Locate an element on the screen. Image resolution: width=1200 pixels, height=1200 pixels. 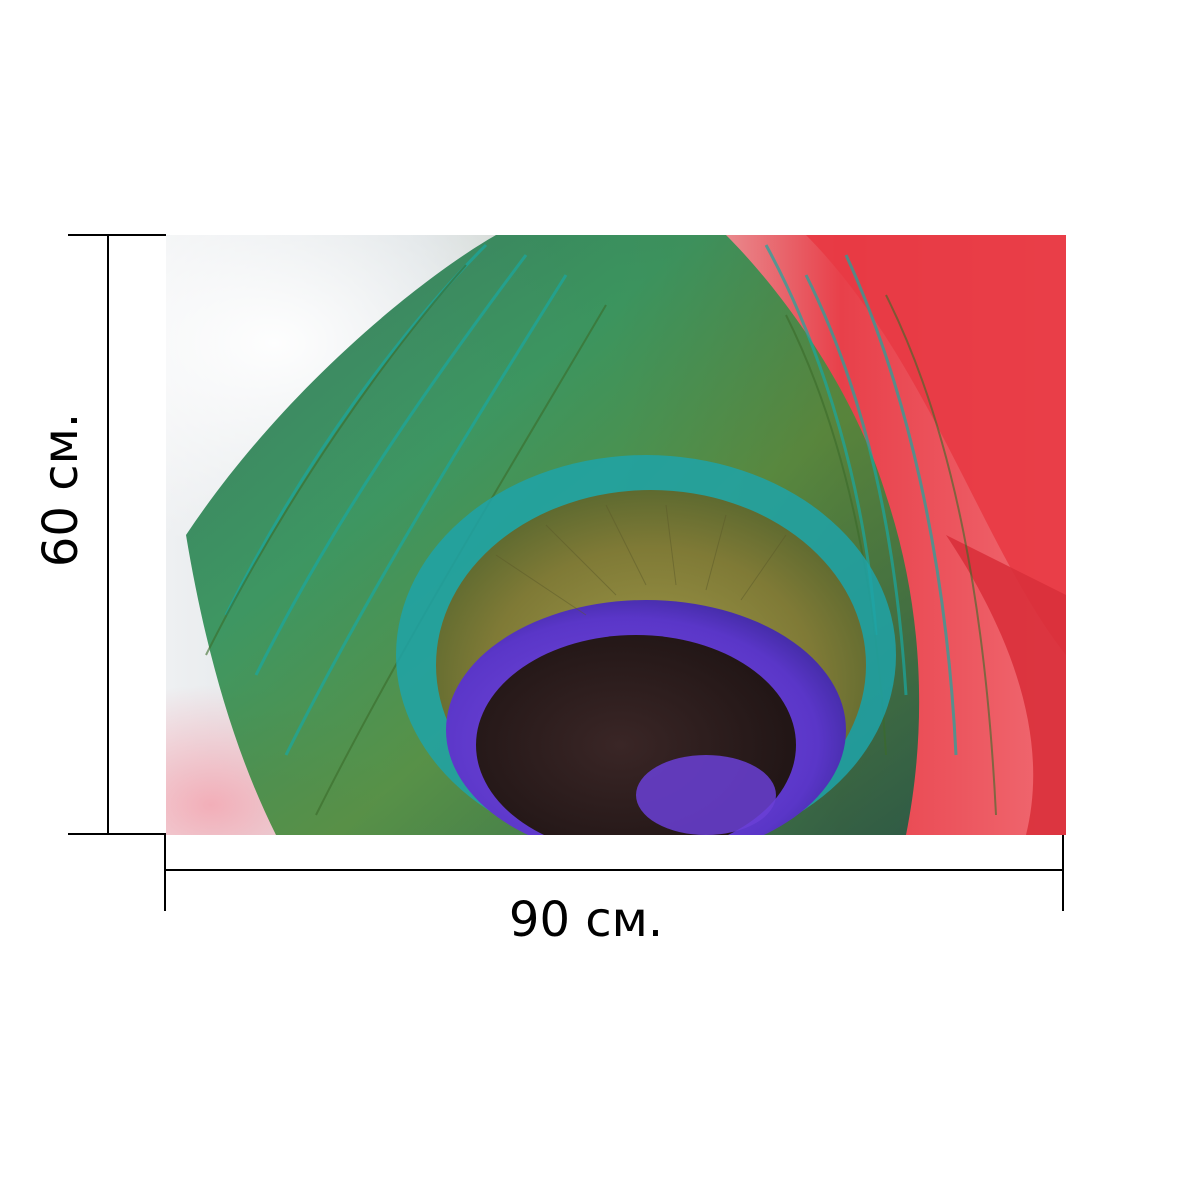
width-dimension-left-tick is located at coordinates (165, 873).